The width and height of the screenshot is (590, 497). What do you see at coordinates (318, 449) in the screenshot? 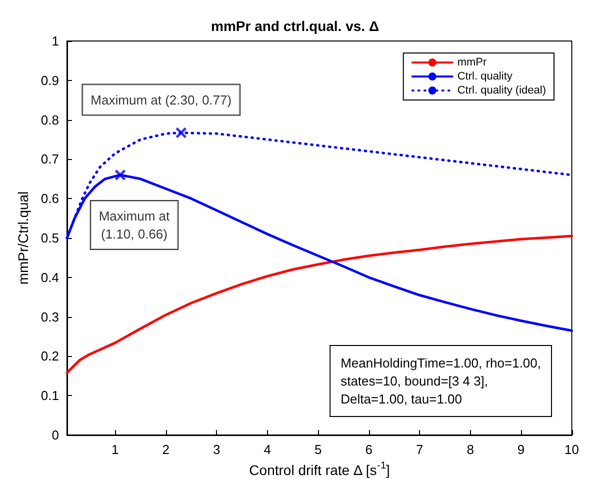
I see `x-tick-label: 5` at bounding box center [318, 449].